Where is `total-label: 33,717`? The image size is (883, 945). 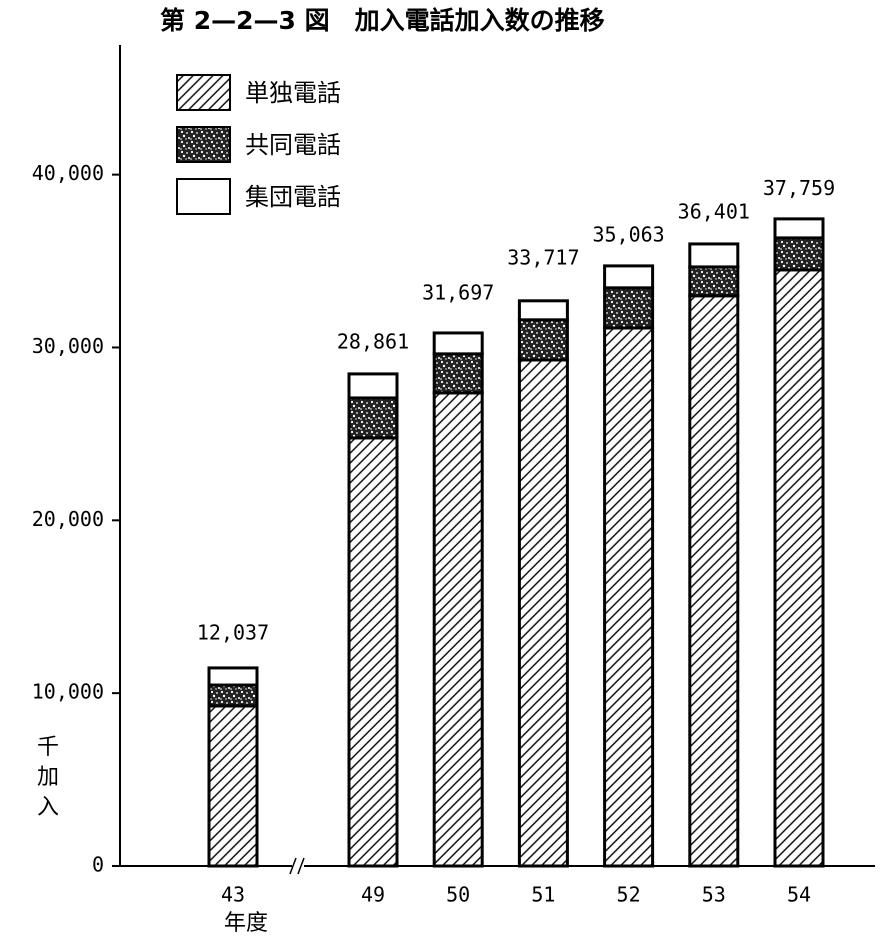 total-label: 33,717 is located at coordinates (543, 258).